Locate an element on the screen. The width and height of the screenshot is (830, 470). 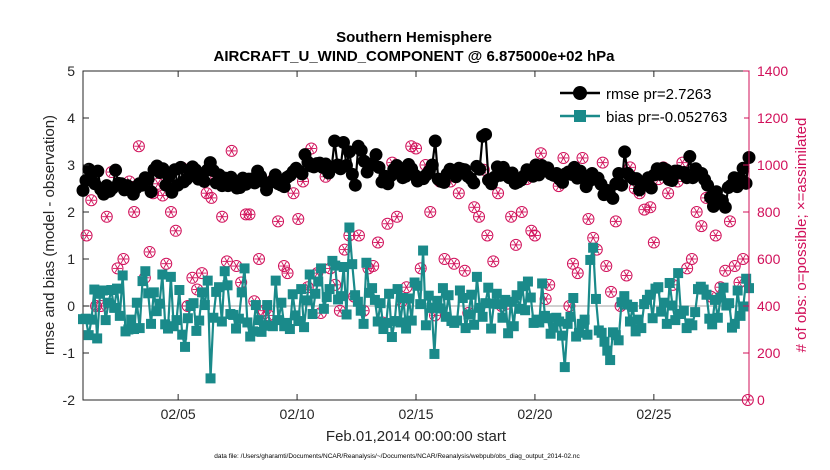
y-tick-label: -2 is located at coordinates (69, 400).